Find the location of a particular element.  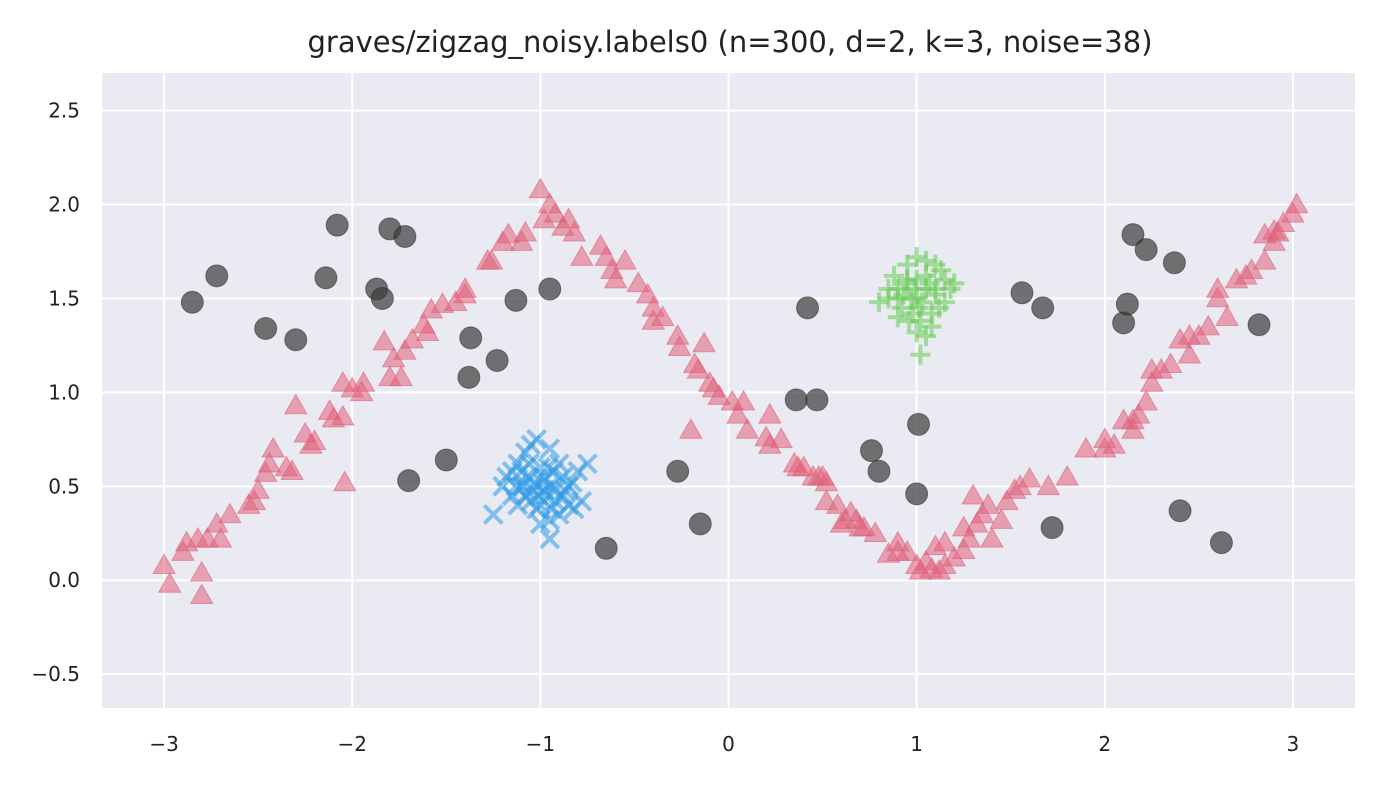

y-tick-label: 2.0 is located at coordinates (64, 205).